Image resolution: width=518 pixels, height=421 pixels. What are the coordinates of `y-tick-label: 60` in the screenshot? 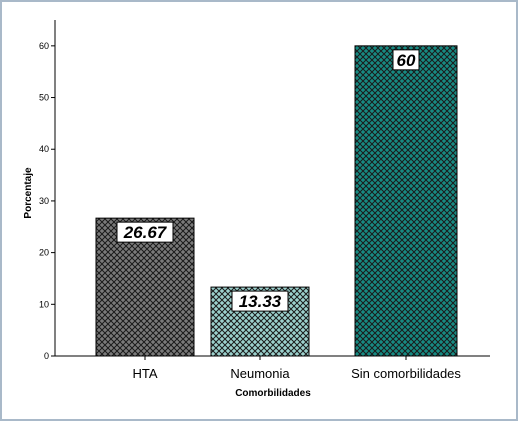 It's located at (44, 46).